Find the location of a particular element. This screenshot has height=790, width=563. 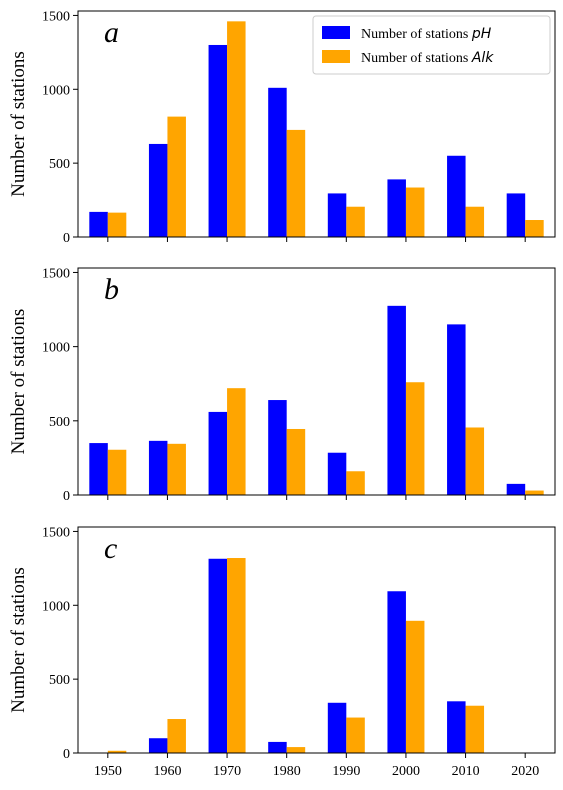

legend-entry: Number of stations Alk is located at coordinates (427, 58).